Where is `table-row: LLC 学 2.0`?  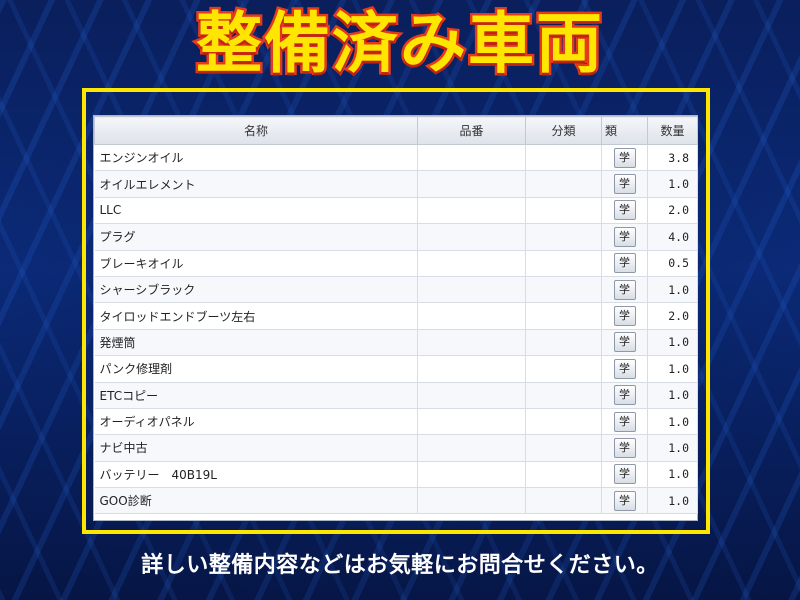 table-row: LLC 学 2.0 is located at coordinates (396, 211).